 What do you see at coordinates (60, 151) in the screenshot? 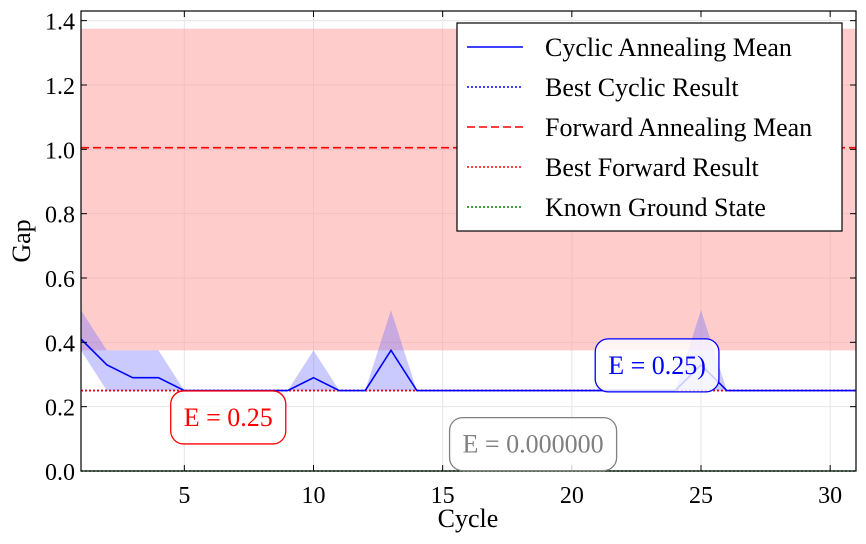
I see `y-tick-label: 1.0` at bounding box center [60, 151].